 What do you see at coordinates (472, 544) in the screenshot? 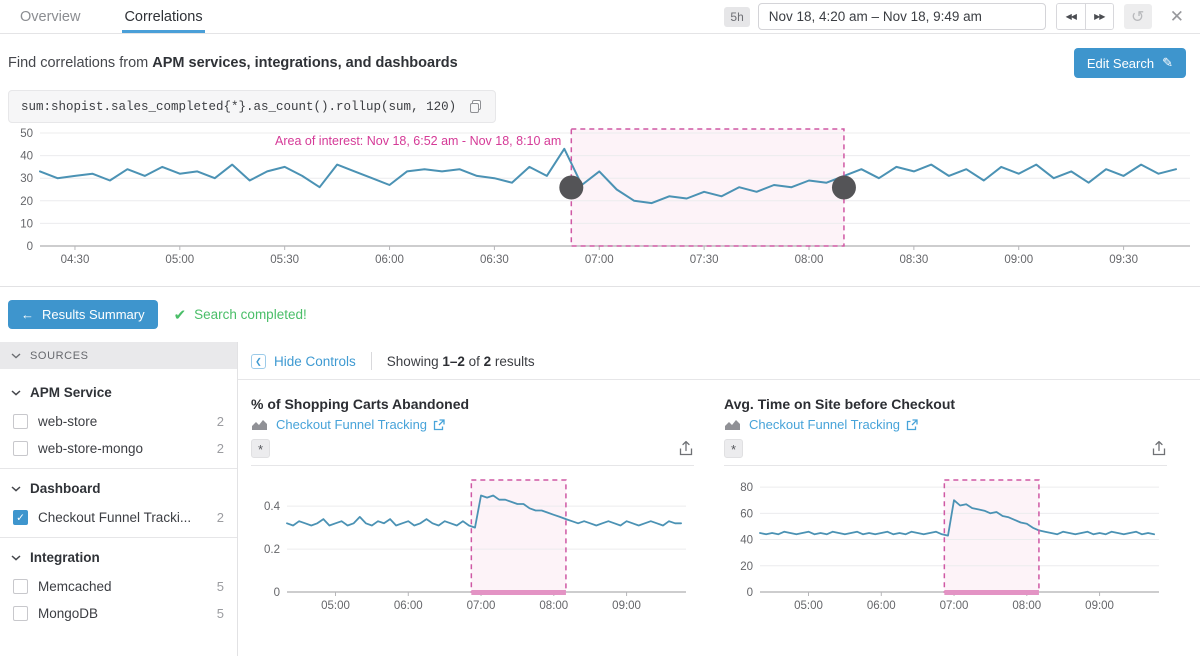
I see `mini-chart-svg: 0 0.2 0.4 05:00 06:00 07:00 08:00 09:00` at bounding box center [472, 544].